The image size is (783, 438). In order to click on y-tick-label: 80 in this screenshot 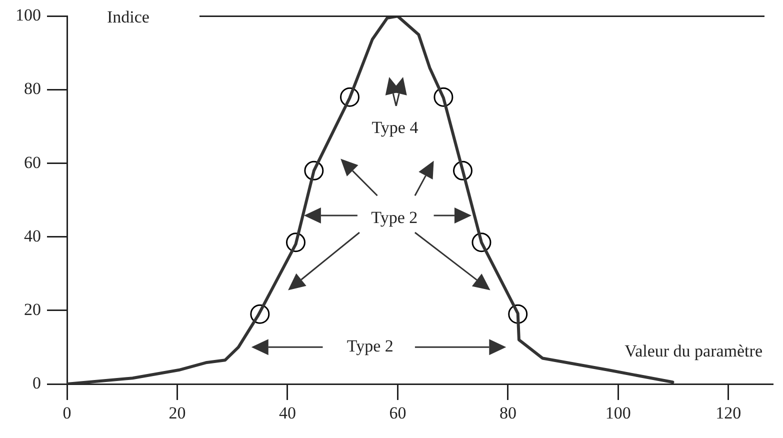, I will do `click(32, 88)`.